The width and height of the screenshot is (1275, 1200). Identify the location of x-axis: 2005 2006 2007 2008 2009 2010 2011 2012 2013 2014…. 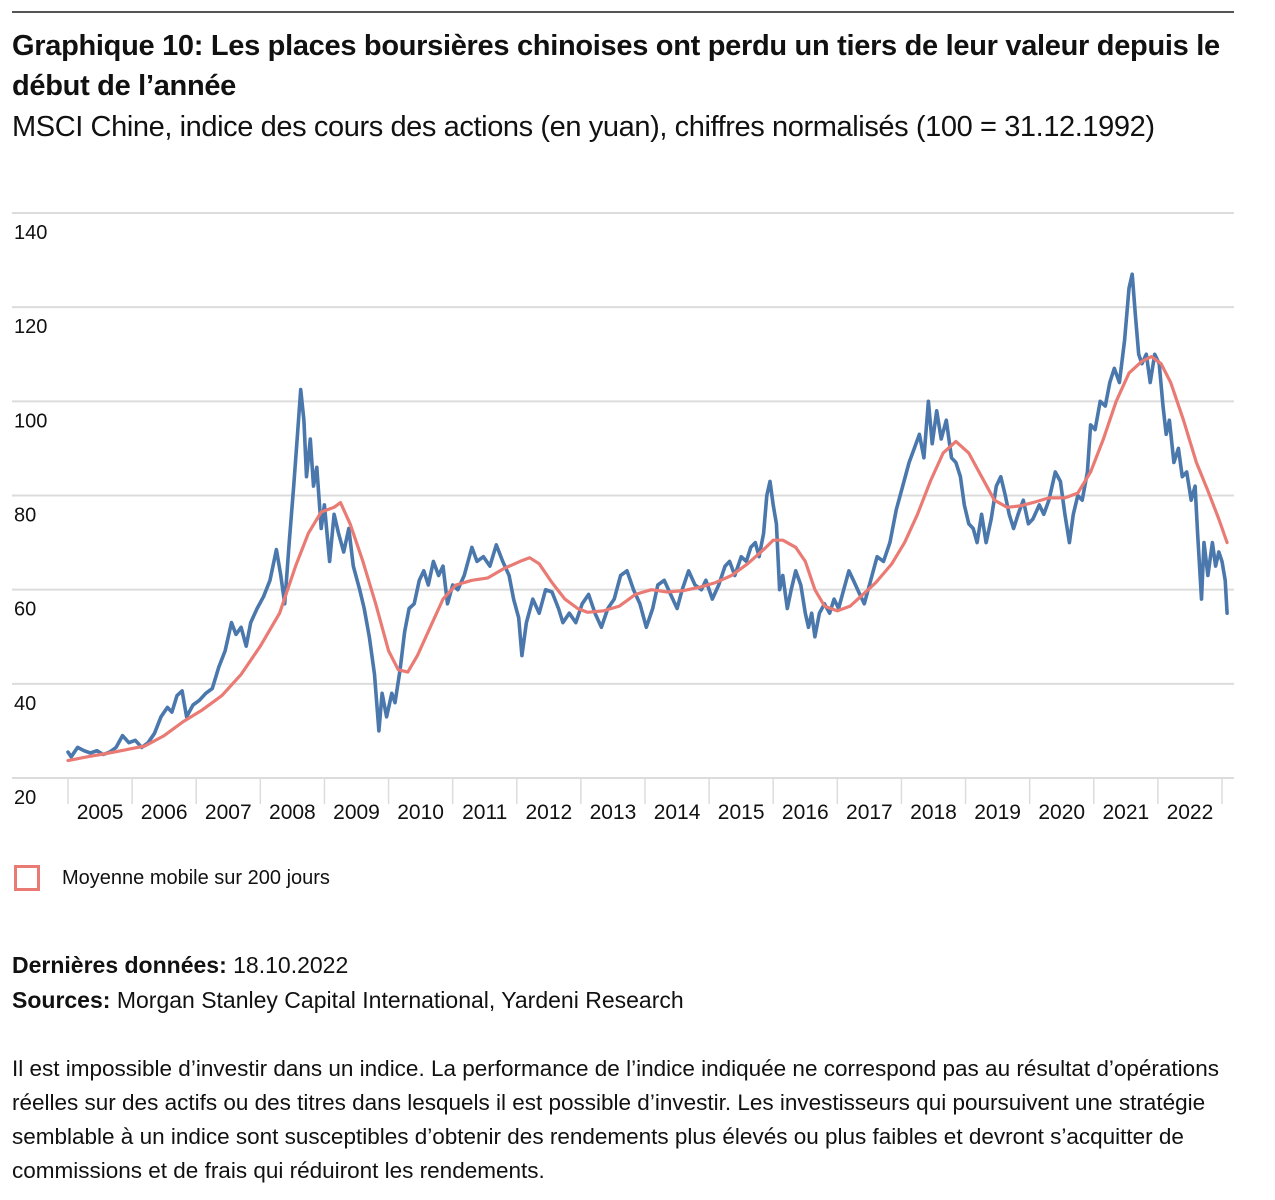
(645, 801).